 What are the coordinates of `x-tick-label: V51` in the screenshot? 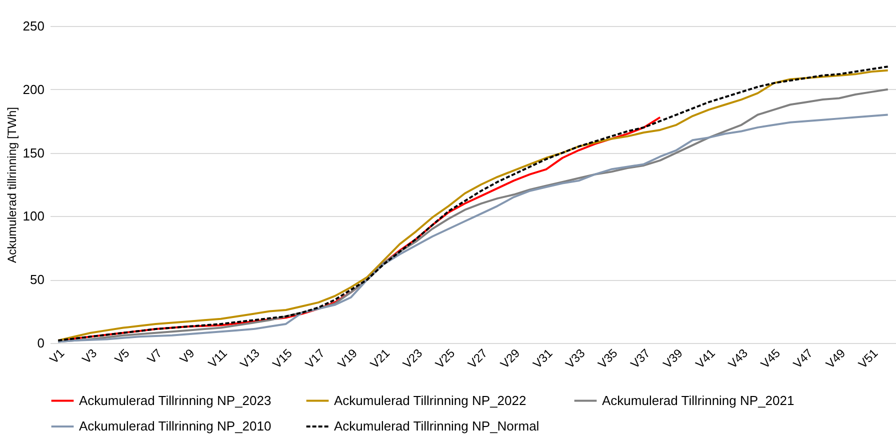 It's located at (868, 359).